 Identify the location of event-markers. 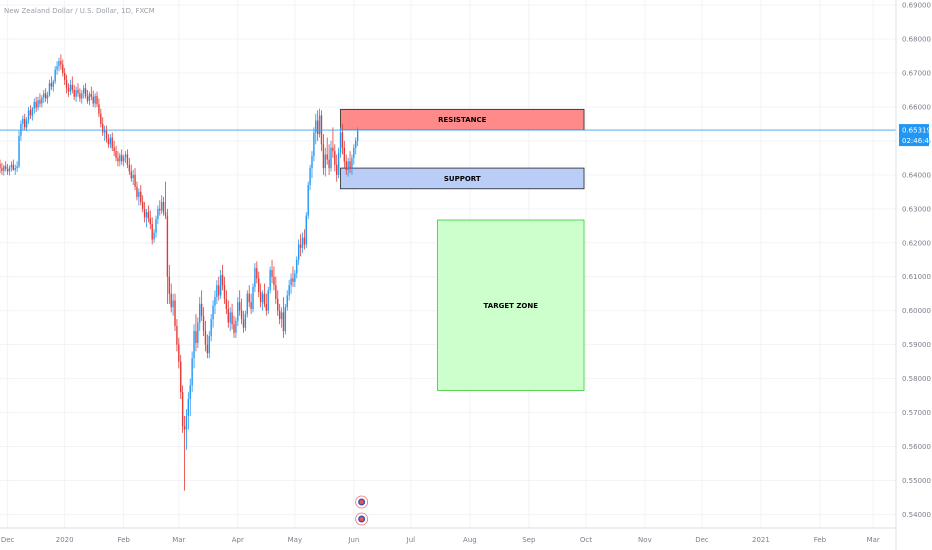
(362, 510).